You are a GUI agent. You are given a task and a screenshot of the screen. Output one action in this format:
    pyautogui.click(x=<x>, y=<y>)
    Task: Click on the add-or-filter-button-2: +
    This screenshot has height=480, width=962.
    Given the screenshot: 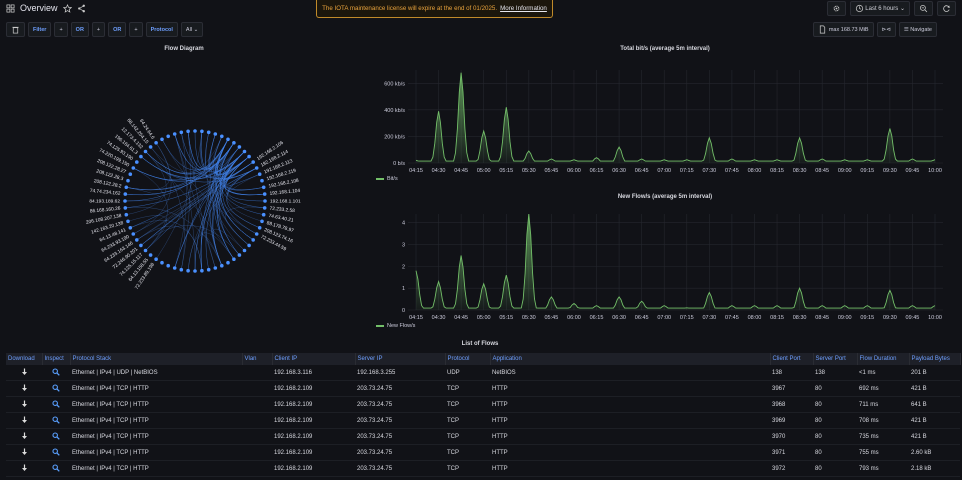 What is the action you would take?
    pyautogui.click(x=136, y=29)
    